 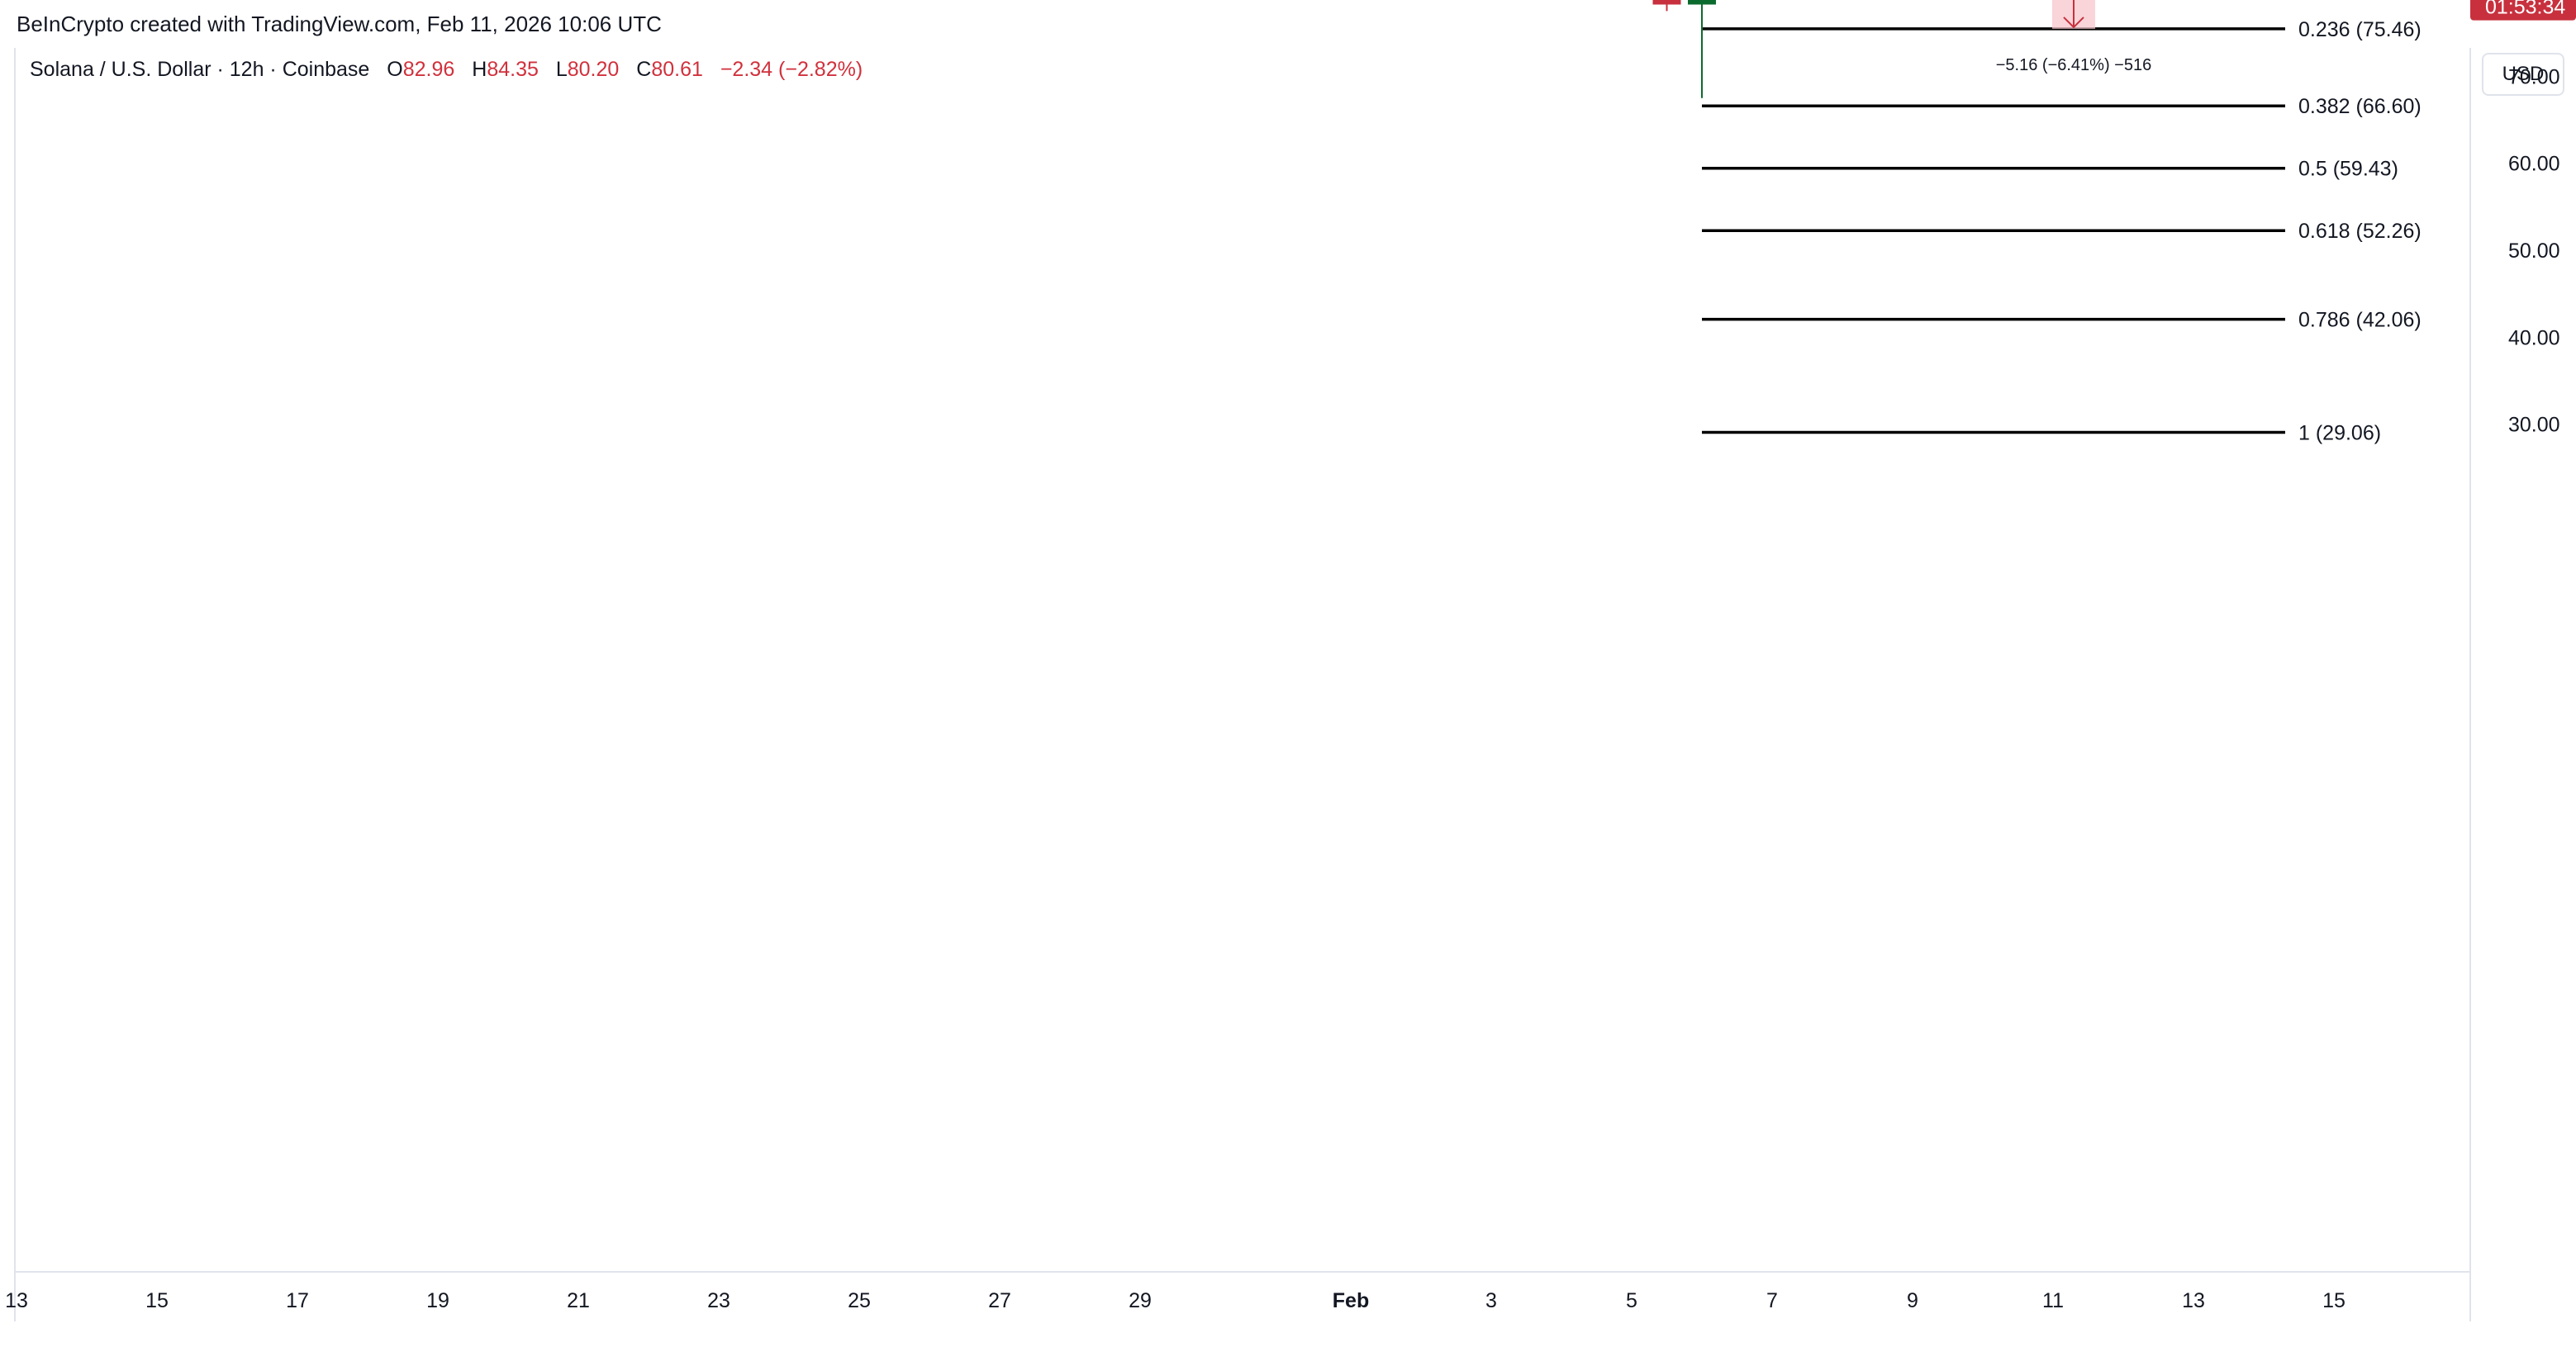 What do you see at coordinates (2534, 77) in the screenshot?
I see `y-tick-label: 70.00` at bounding box center [2534, 77].